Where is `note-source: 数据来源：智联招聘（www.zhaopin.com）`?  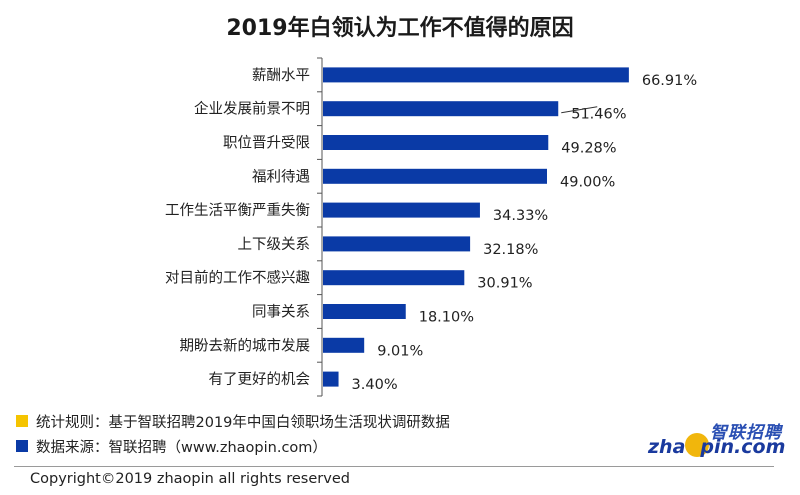 note-source: 数据来源：智联招聘（www.zhaopin.com） is located at coordinates (233, 446).